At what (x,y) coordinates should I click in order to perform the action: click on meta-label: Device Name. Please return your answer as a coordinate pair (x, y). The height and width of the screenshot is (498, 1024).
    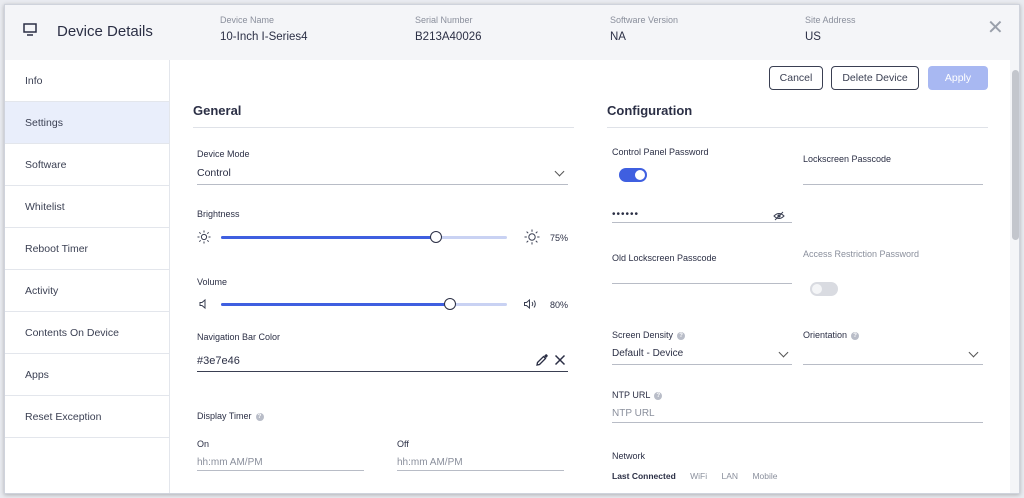
    Looking at the image, I should click on (247, 20).